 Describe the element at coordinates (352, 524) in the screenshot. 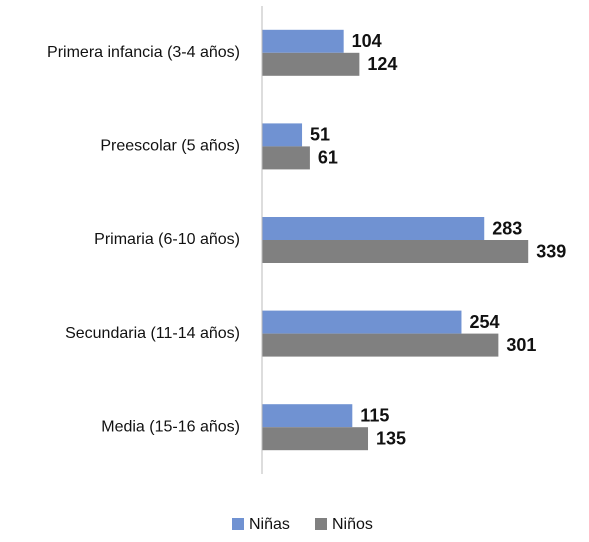

I see `legend-label: Niños` at that location.